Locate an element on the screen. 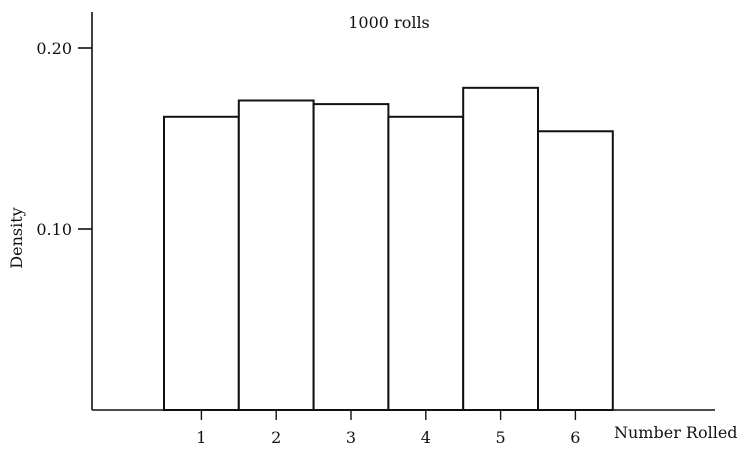 Image resolution: width=748 pixels, height=453 pixels. x-tick-label: 4 is located at coordinates (426, 437).